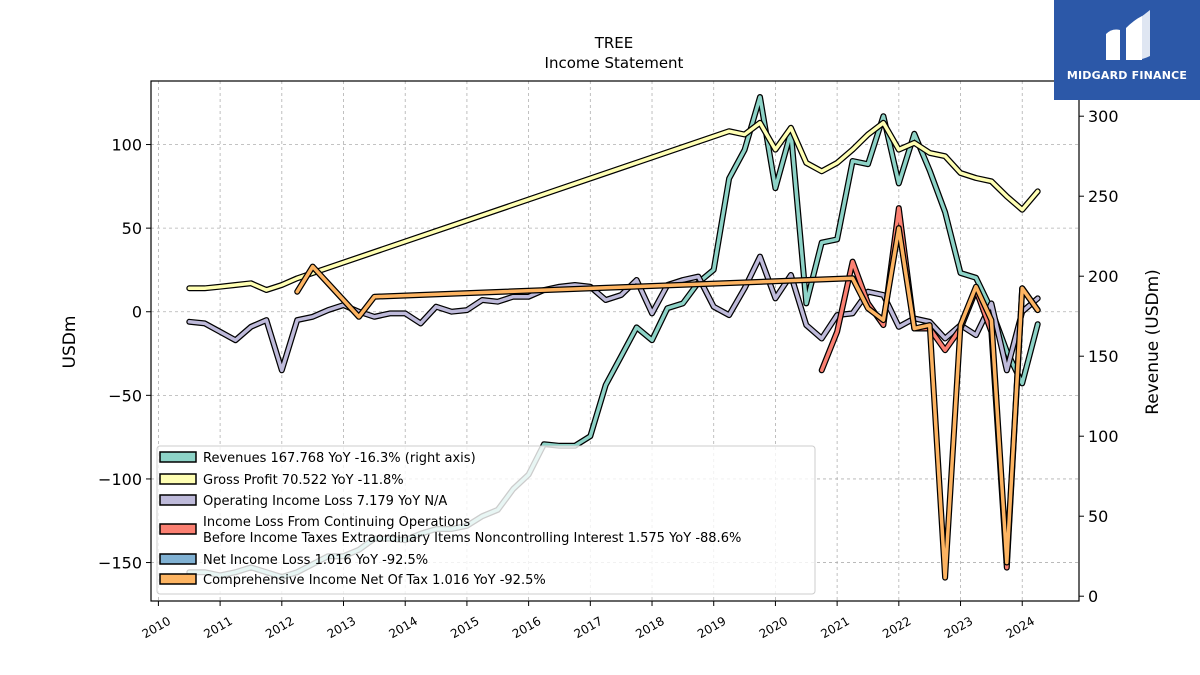 This screenshot has width=1200, height=675. I want to click on legend-label: Income Loss From Continuing Operations, so click(336, 522).